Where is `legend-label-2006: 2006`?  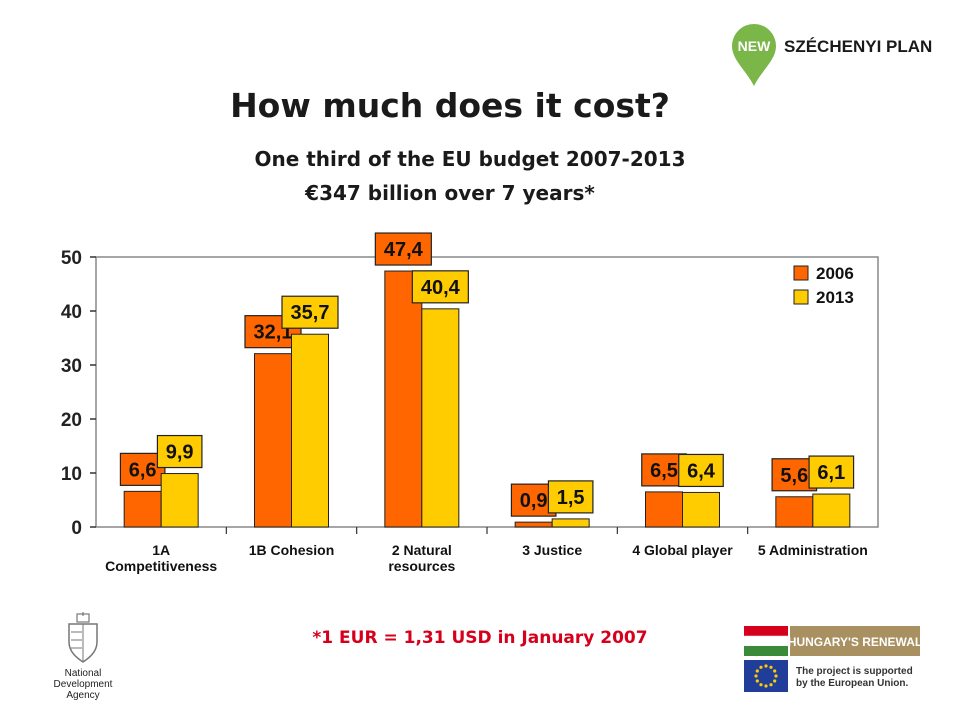 legend-label-2006: 2006 is located at coordinates (835, 273).